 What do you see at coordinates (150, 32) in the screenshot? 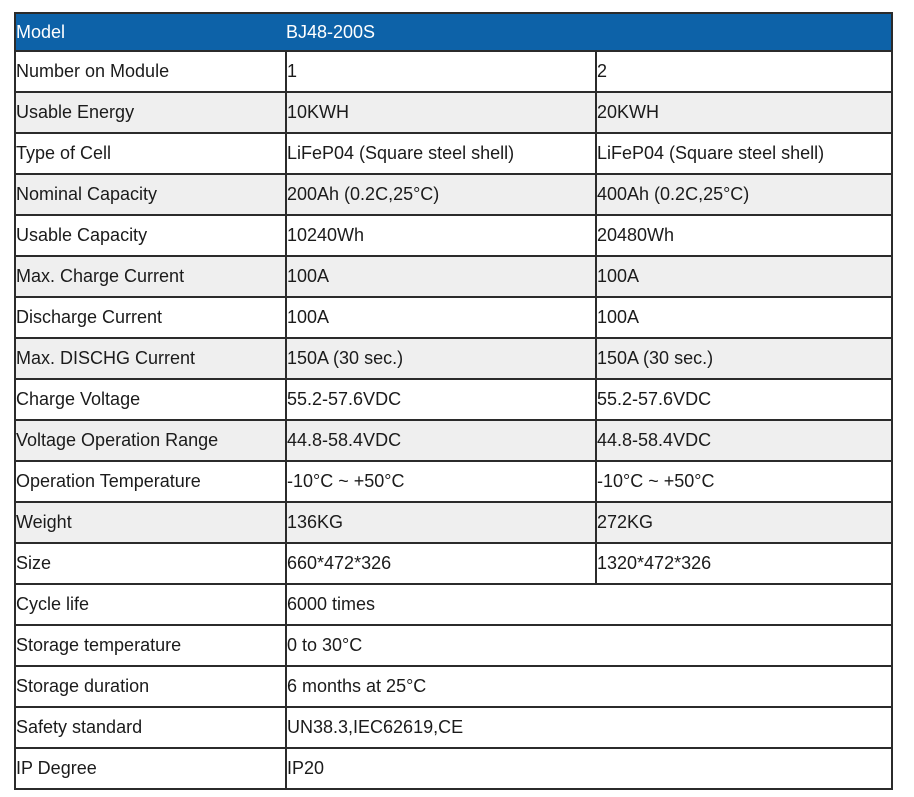
I see `model-header-label: Model` at bounding box center [150, 32].